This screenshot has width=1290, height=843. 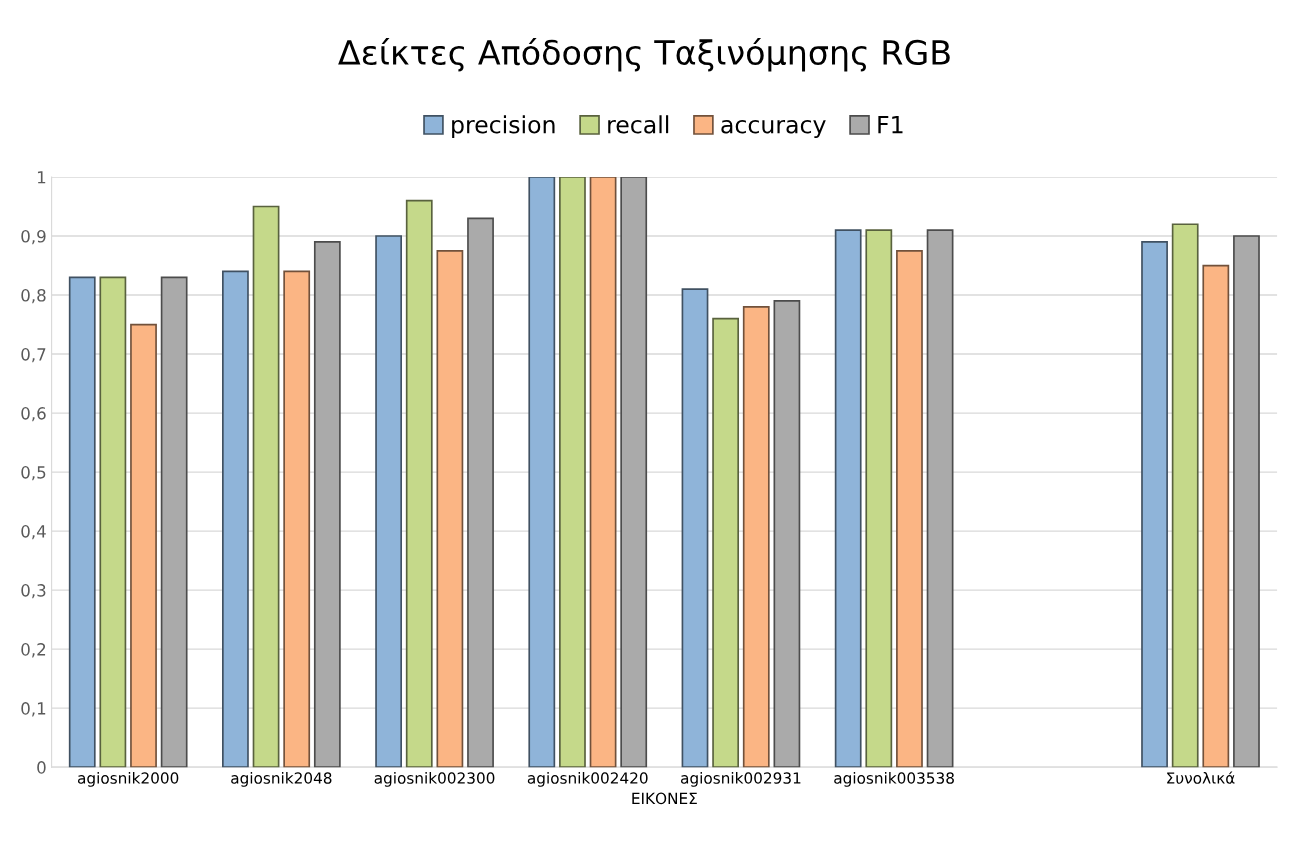 What do you see at coordinates (33, 650) in the screenshot?
I see `y-tick-label: 0,2` at bounding box center [33, 650].